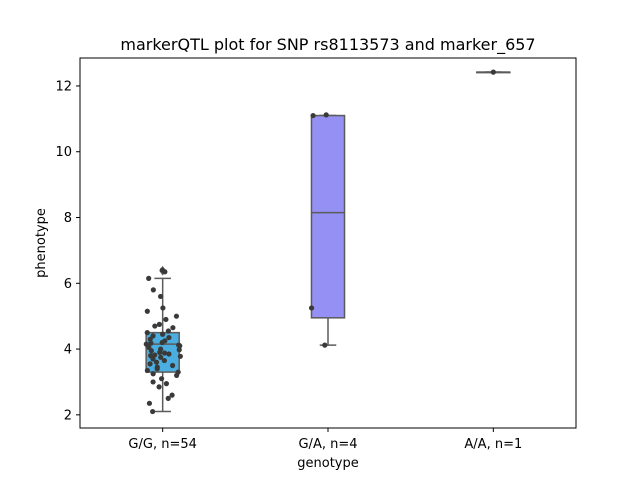 This screenshot has width=640, height=480. I want to click on y-tick-label: 6, so click(68, 284).